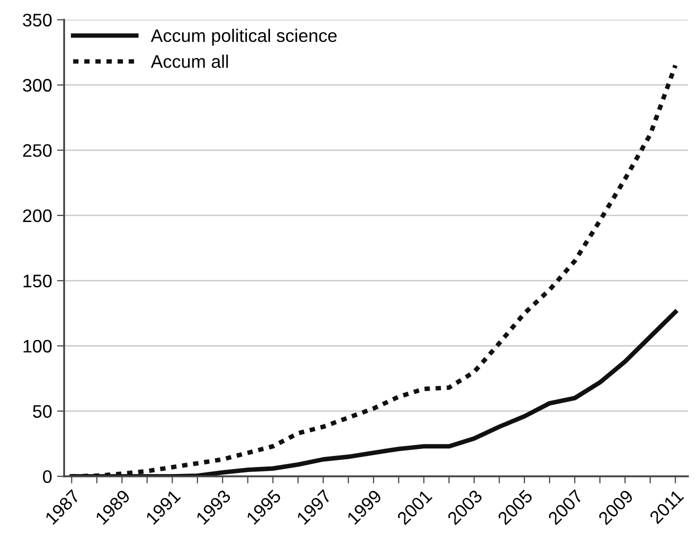  What do you see at coordinates (37, 150) in the screenshot?
I see `y-tick-label: 250` at bounding box center [37, 150].